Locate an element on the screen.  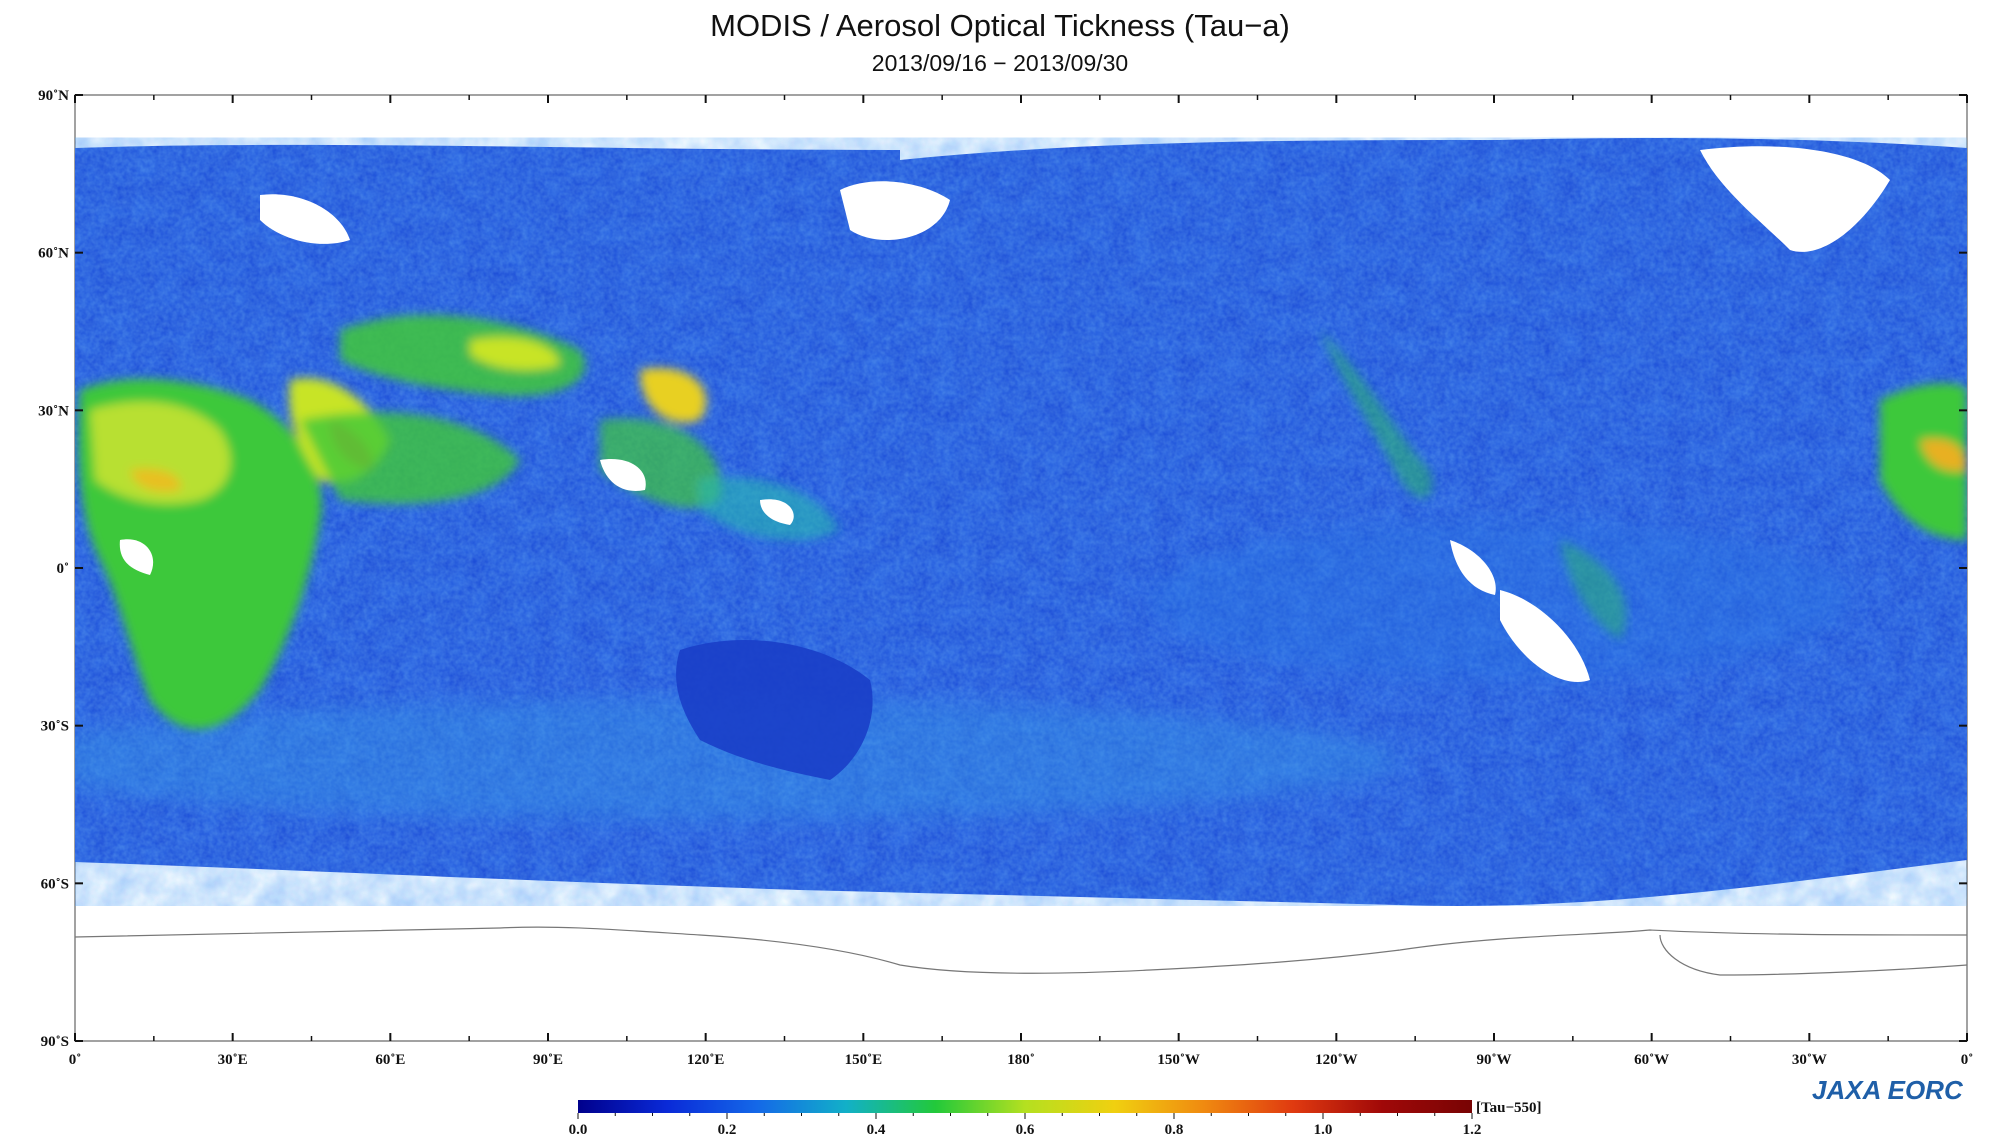
lon-label: 180˚ is located at coordinates (1021, 1060).